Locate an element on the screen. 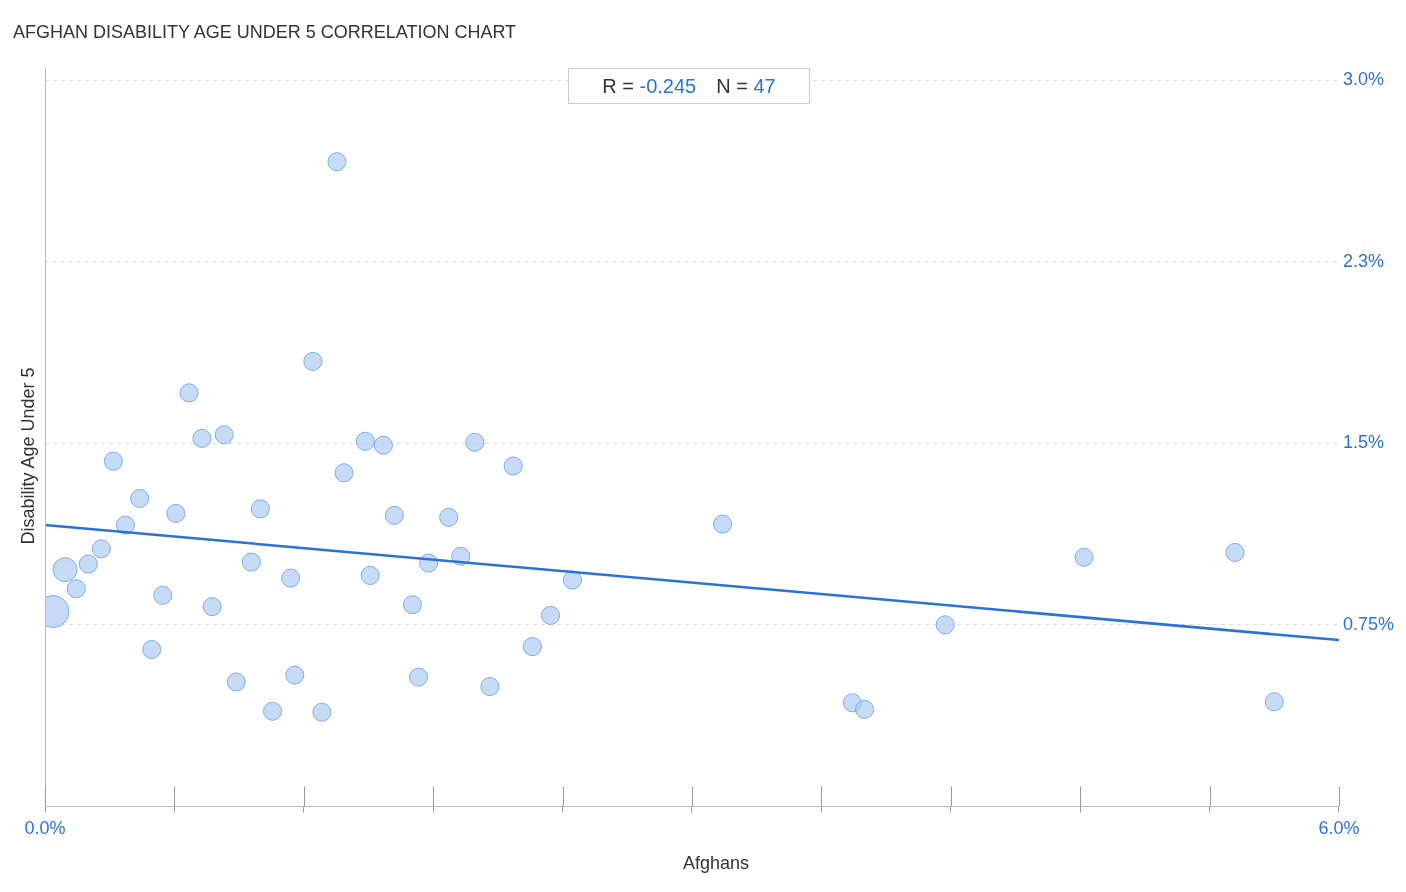 The image size is (1406, 892). y-tick-label: 3.0% is located at coordinates (1363, 79).